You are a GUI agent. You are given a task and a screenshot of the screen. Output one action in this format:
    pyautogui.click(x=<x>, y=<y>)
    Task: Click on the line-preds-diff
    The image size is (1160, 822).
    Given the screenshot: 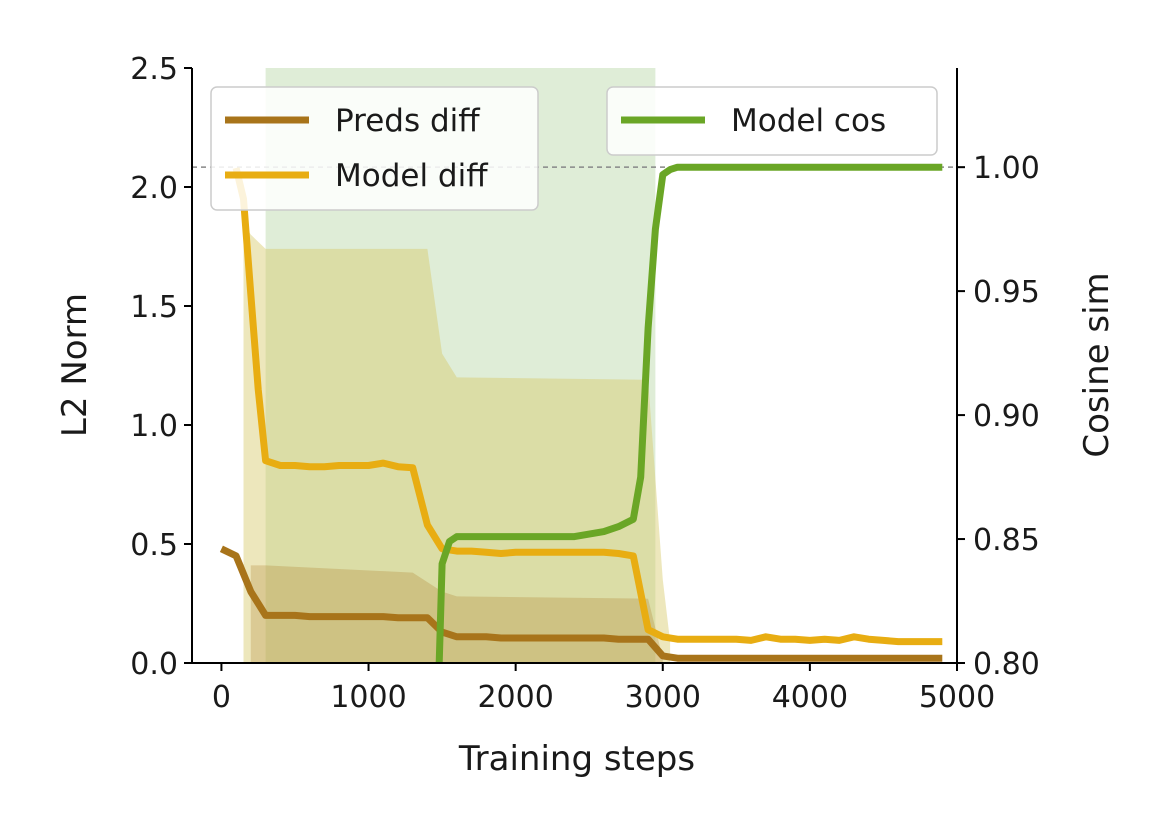 What is the action you would take?
    pyautogui.click(x=581, y=603)
    